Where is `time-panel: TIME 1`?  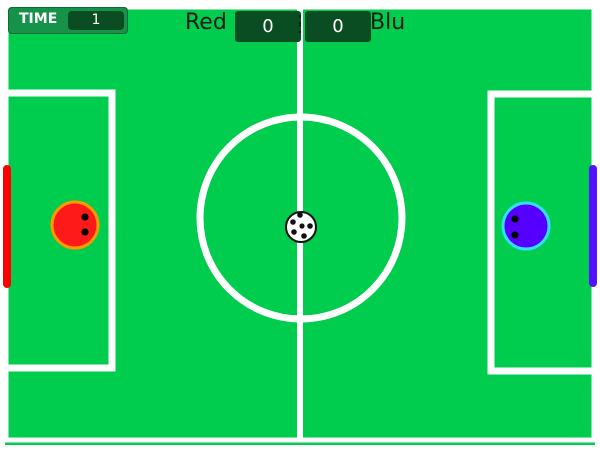
time-panel: TIME 1 is located at coordinates (68, 20).